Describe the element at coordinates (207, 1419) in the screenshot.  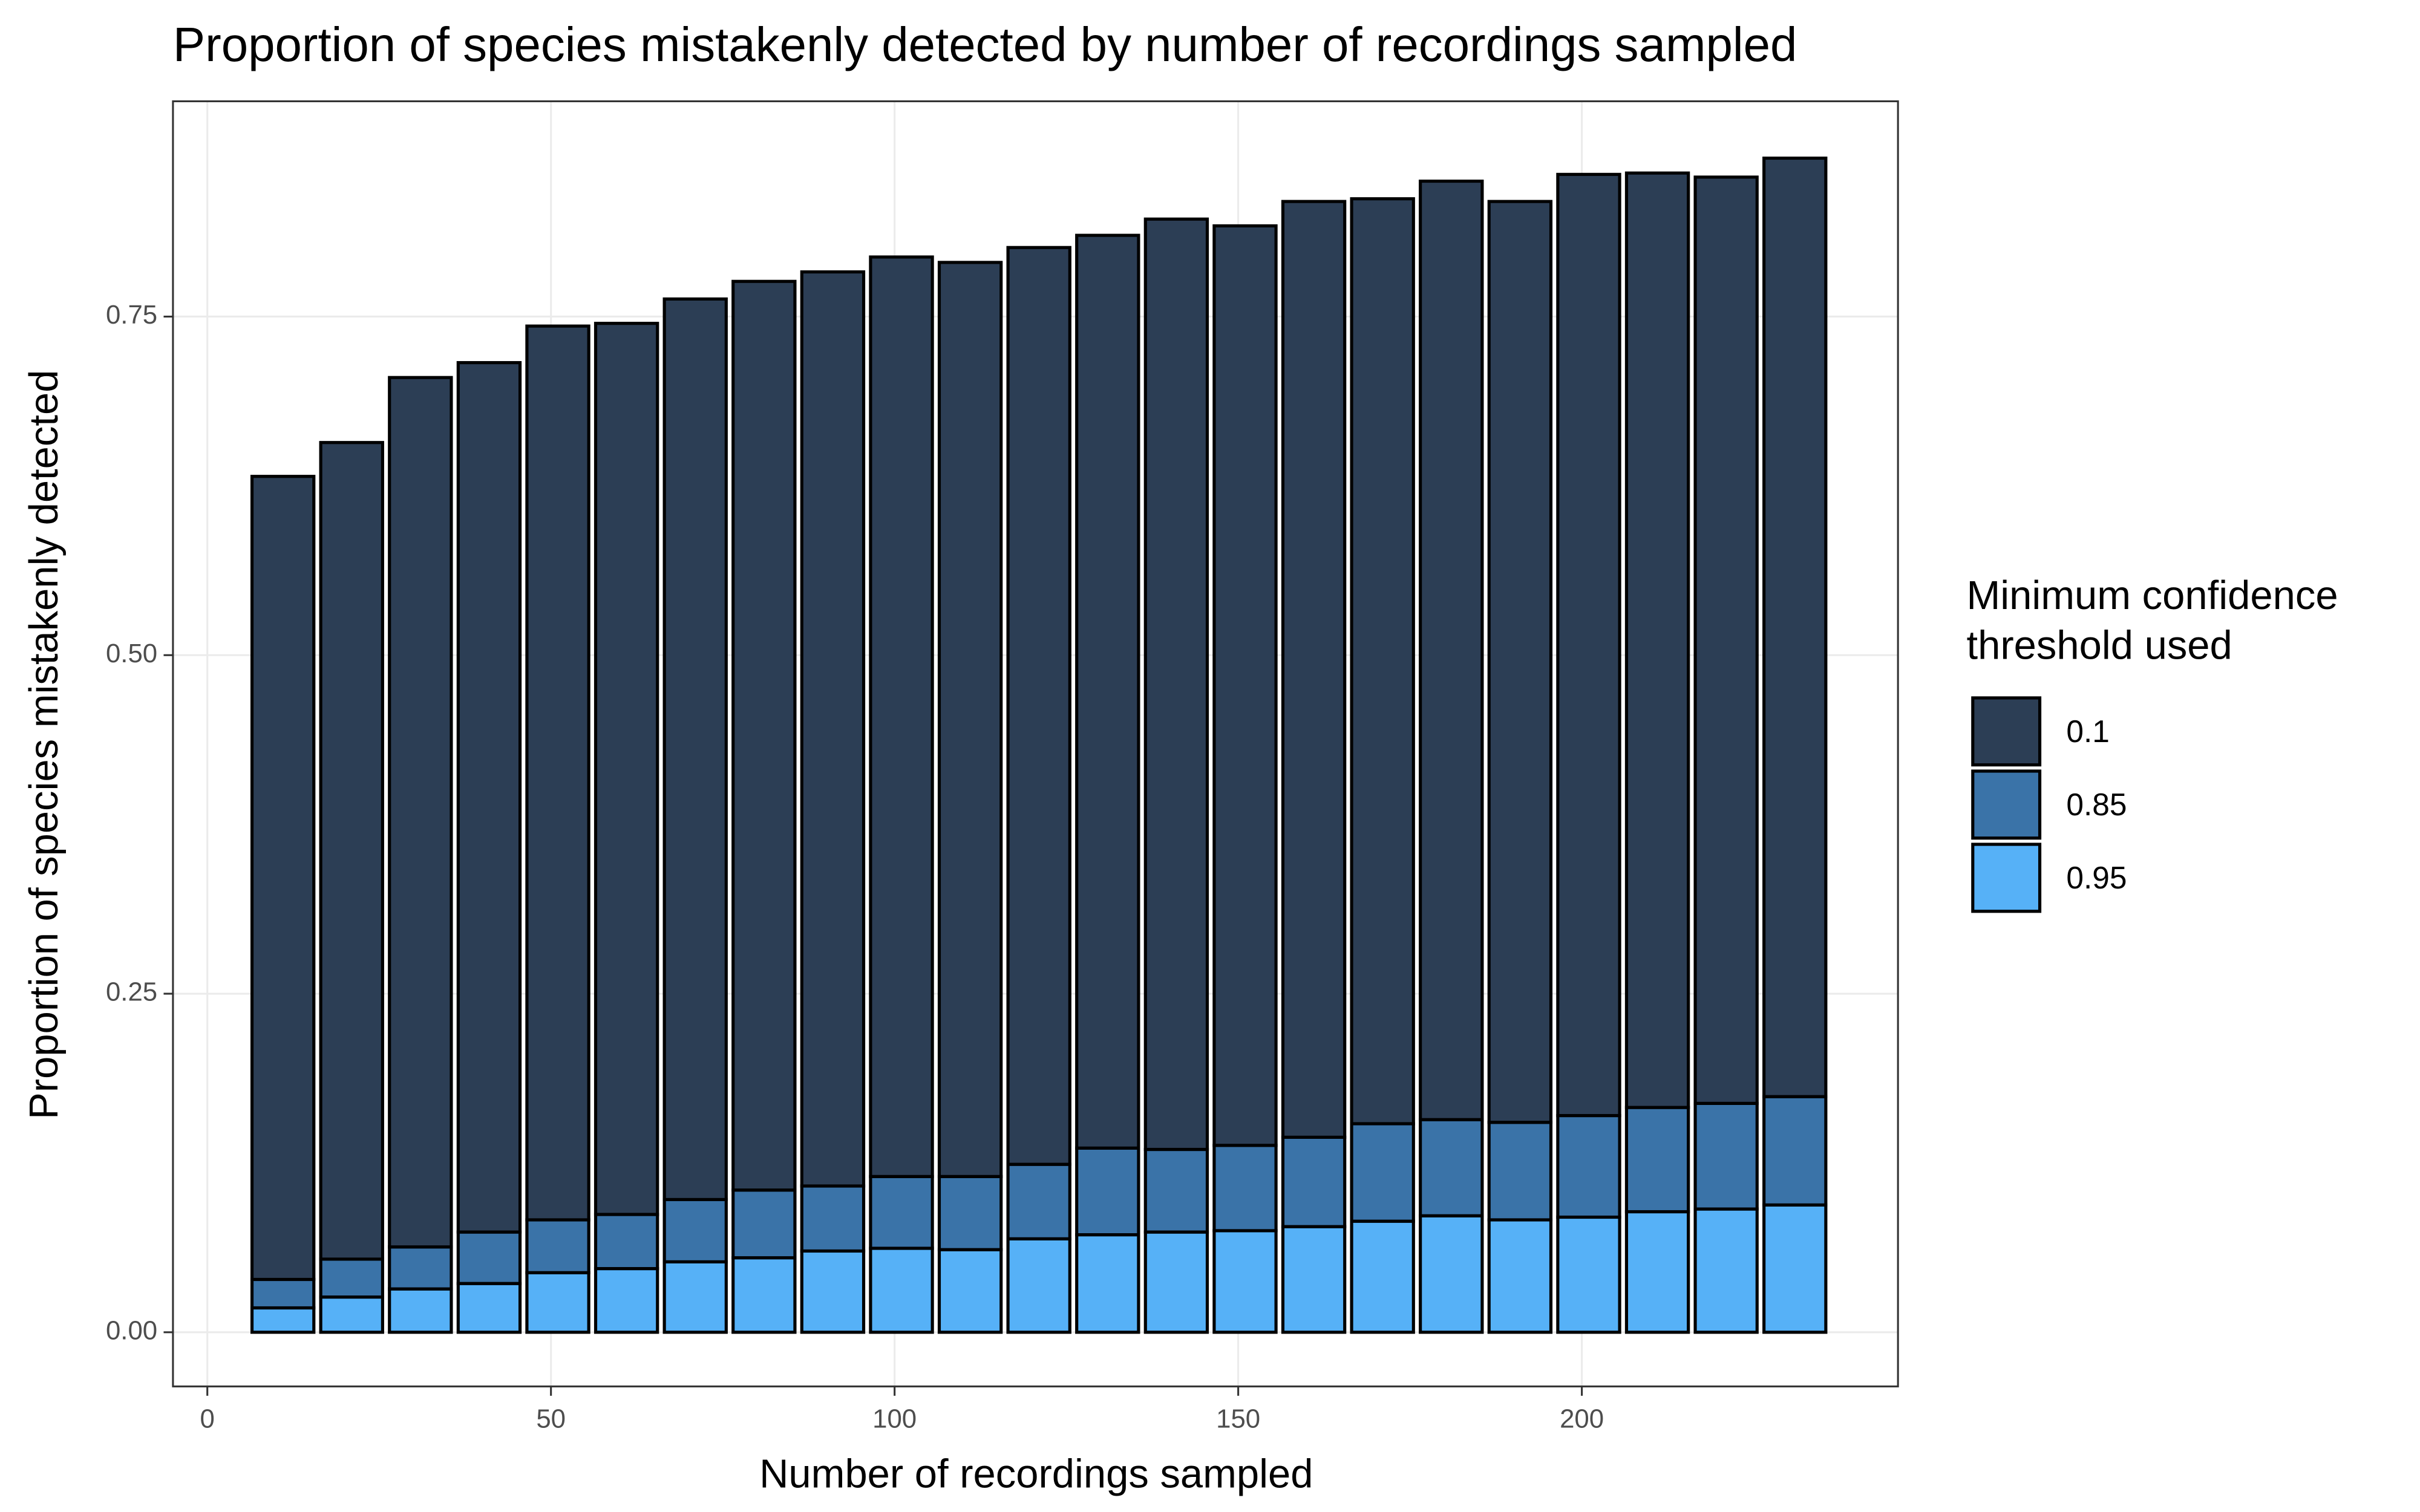
I see `x-tick-label: 0` at that location.